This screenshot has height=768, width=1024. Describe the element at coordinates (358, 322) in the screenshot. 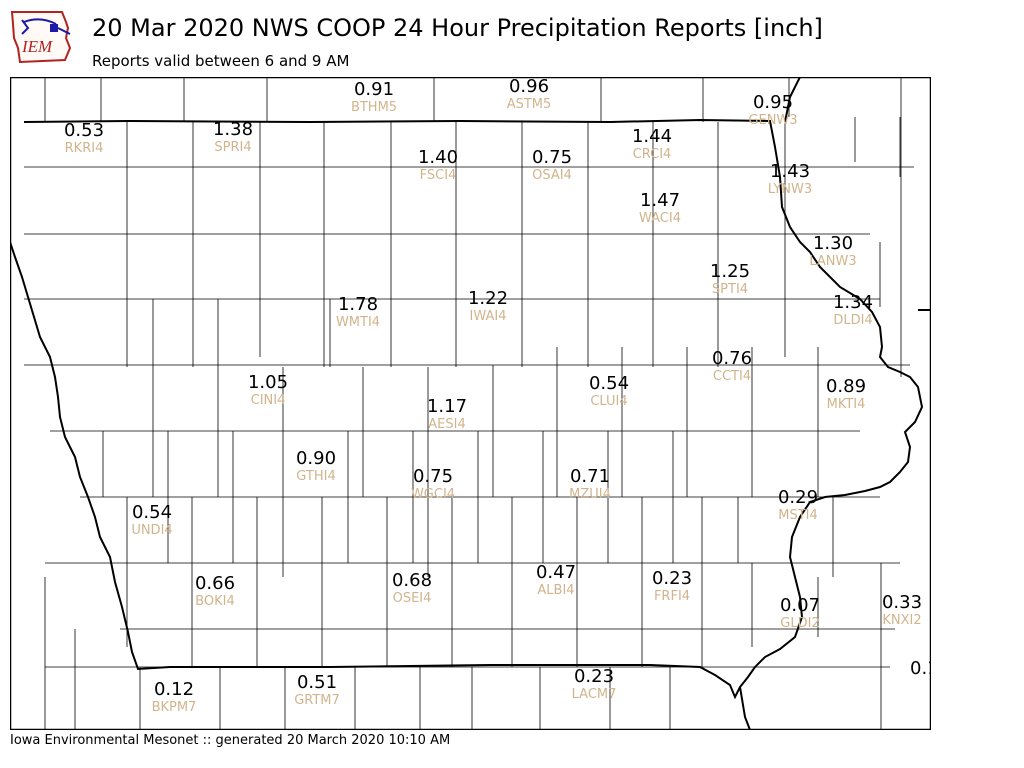

I see `station-id: WMTI4` at that location.